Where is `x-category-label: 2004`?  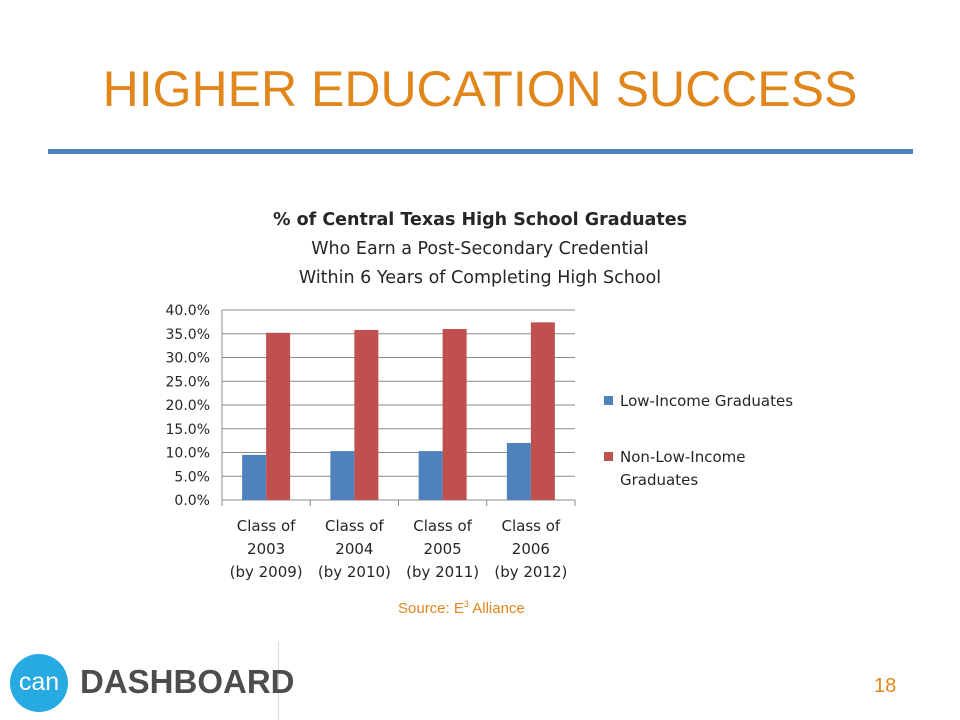 x-category-label: 2004 is located at coordinates (354, 549).